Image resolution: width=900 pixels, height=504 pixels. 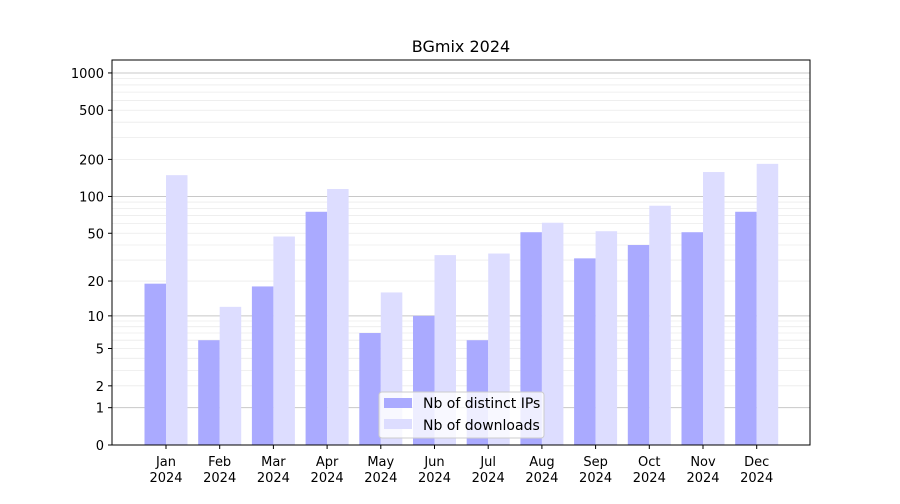 What do you see at coordinates (87, 74) in the screenshot?
I see `y-tick-label: 1000` at bounding box center [87, 74].